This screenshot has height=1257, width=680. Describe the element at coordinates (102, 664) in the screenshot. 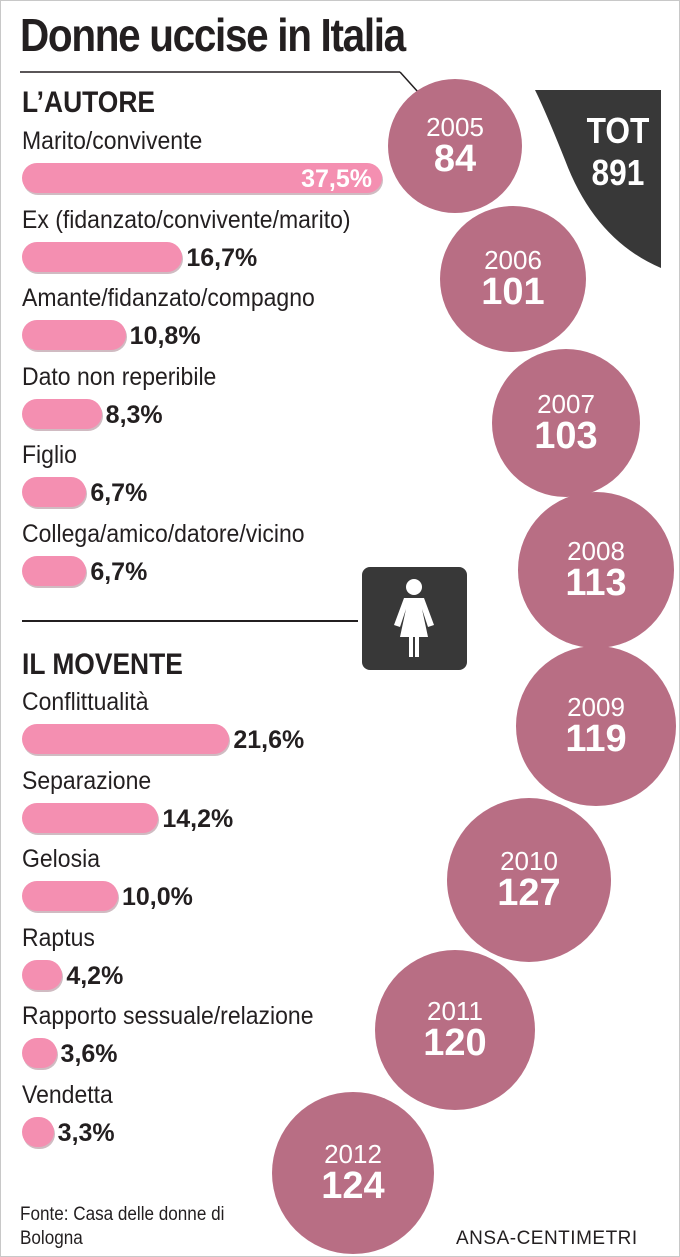

I see `section-title-movente: IL MOVENTE` at that location.